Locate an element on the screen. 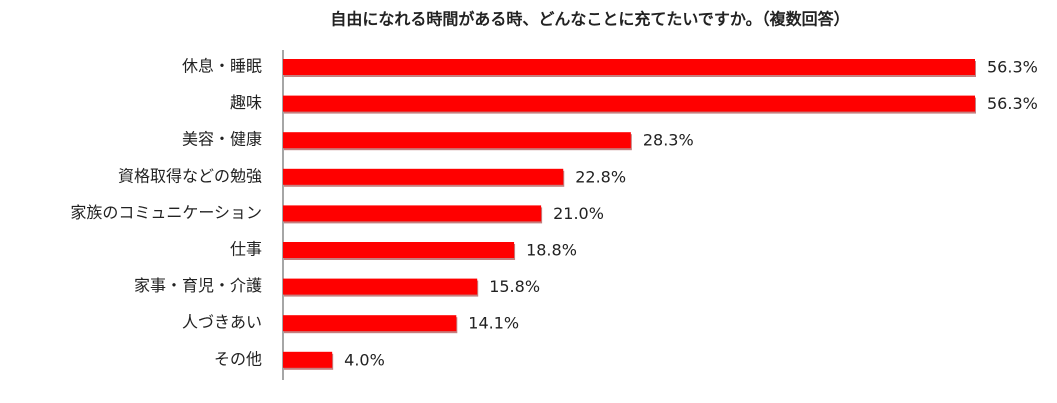  value-label: 22.8% is located at coordinates (600, 176).